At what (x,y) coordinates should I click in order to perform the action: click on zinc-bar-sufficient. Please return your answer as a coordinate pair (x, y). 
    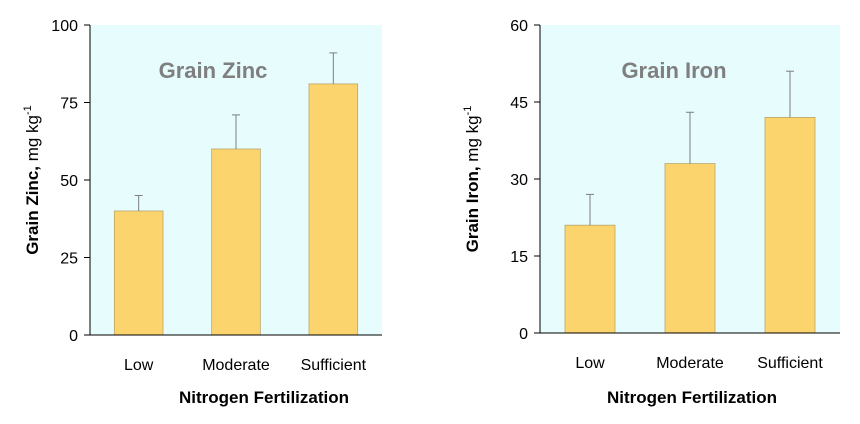
    Looking at the image, I should click on (333, 209).